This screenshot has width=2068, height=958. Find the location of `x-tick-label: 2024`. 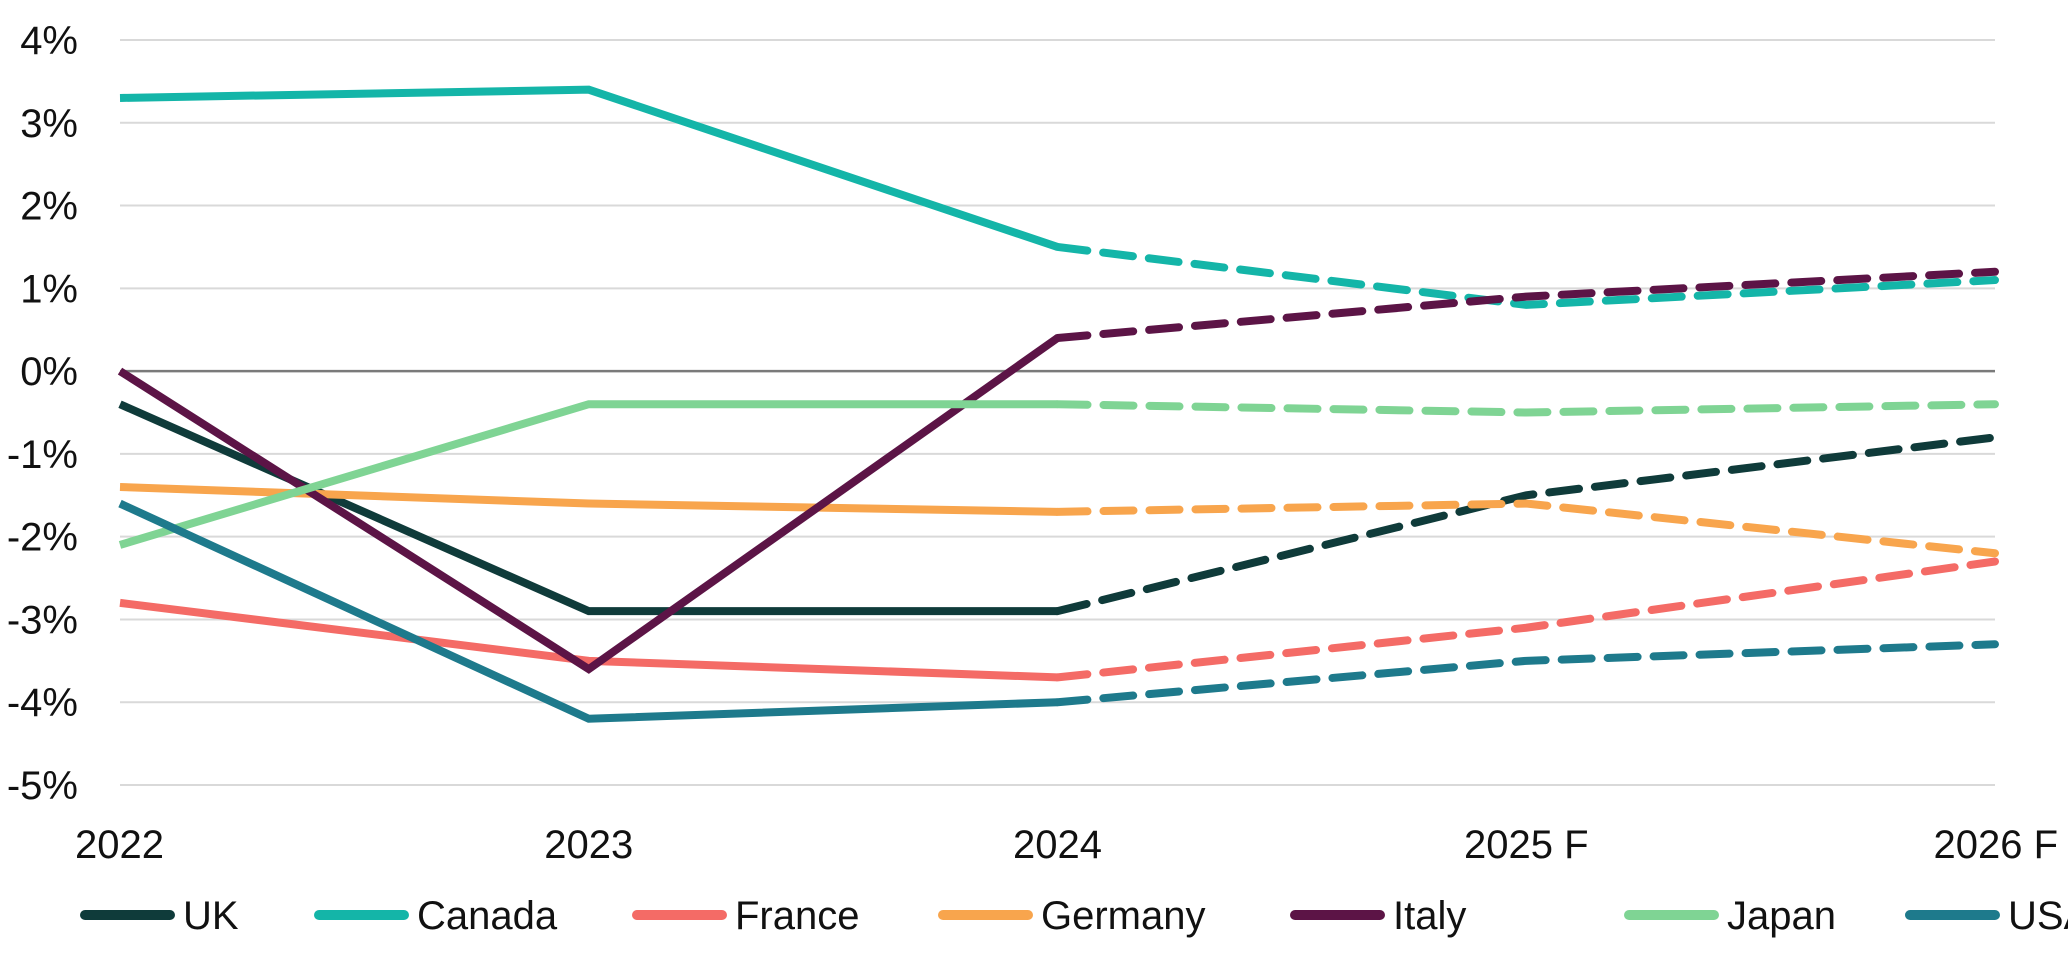

x-tick-label: 2024 is located at coordinates (1057, 845).